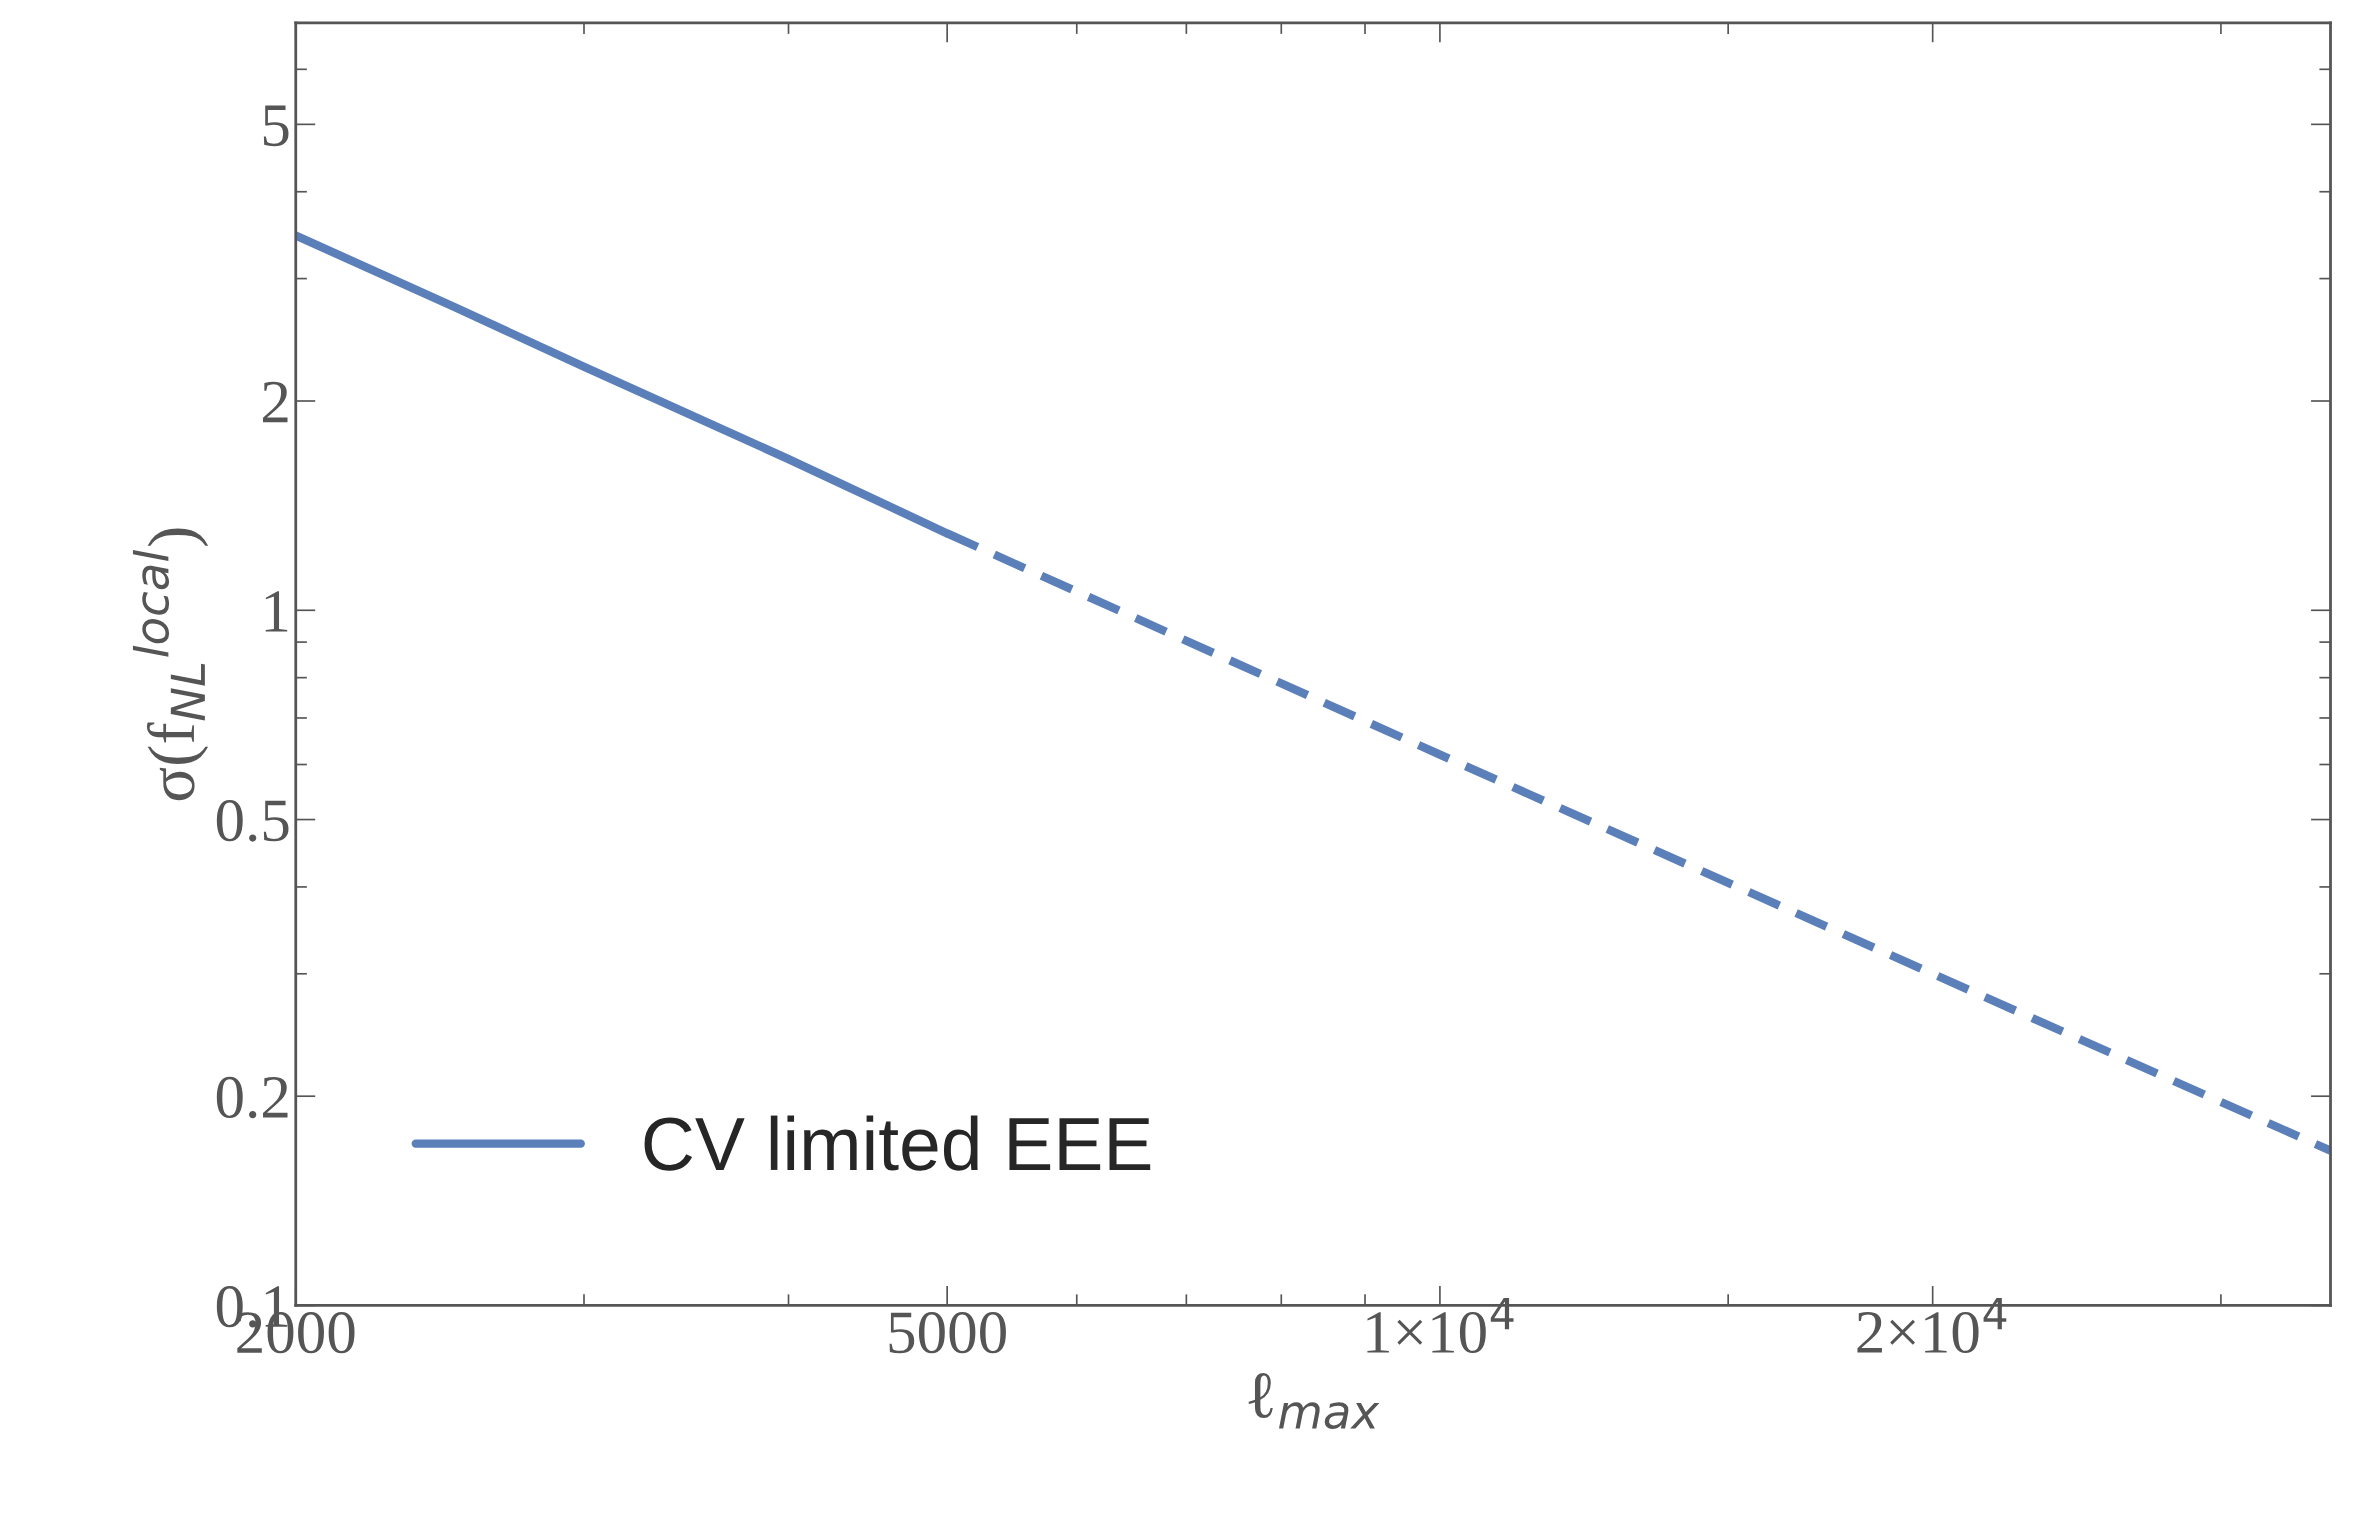 This screenshot has height=1518, width=2366. Describe the element at coordinates (897, 1143) in the screenshot. I see `legend-label: CV limited EEE` at that location.